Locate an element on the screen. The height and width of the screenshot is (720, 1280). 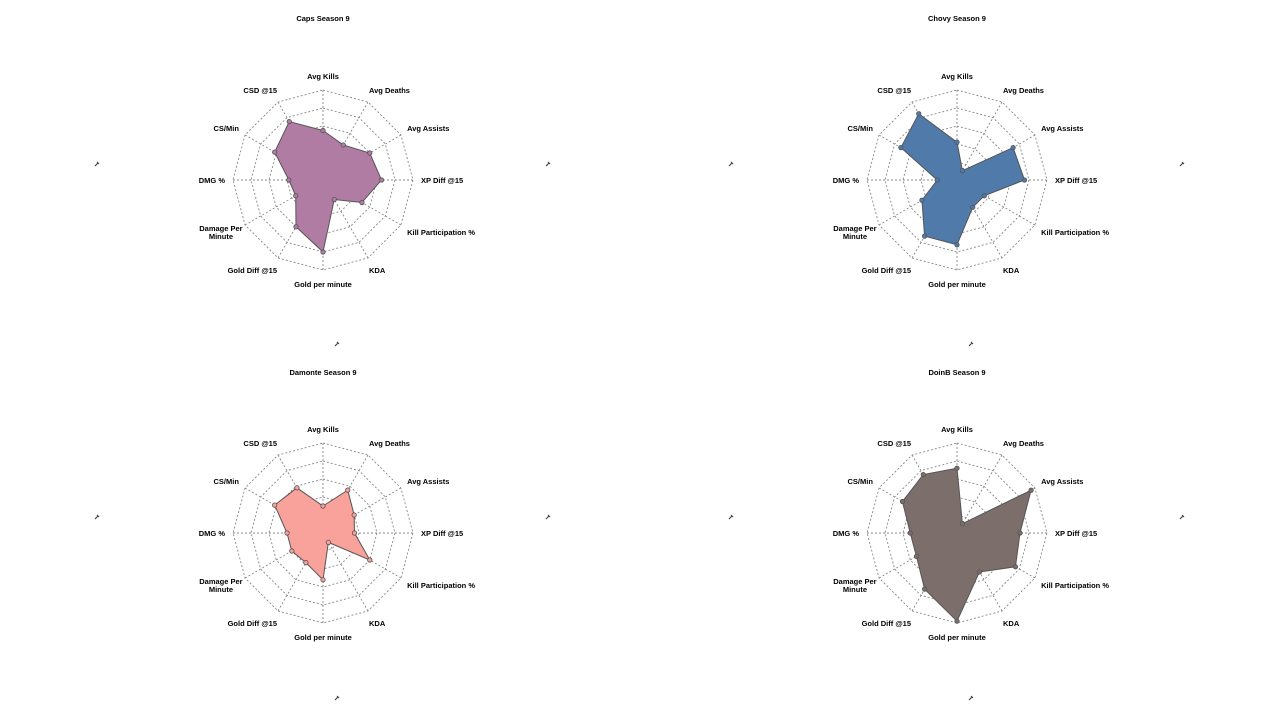
chart-title: DoinB Season 9 is located at coordinates (956, 372).